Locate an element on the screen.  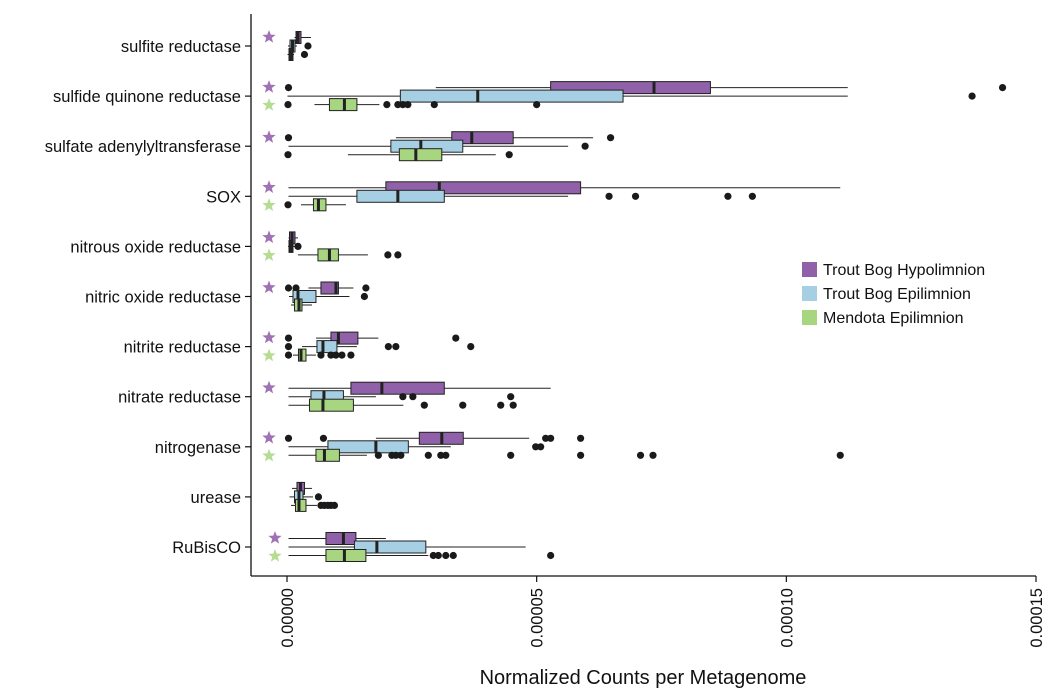
x-tick-label: 0.00000 is located at coordinates (288, 618).